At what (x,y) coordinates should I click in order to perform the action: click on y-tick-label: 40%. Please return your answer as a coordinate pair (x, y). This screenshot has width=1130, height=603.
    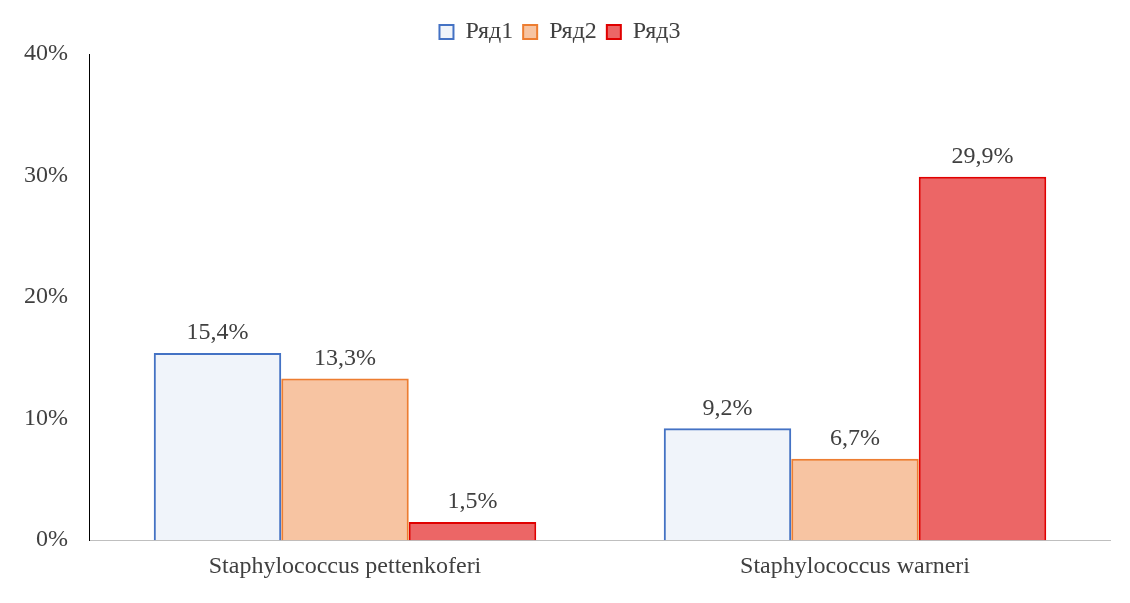
    Looking at the image, I should click on (45, 52).